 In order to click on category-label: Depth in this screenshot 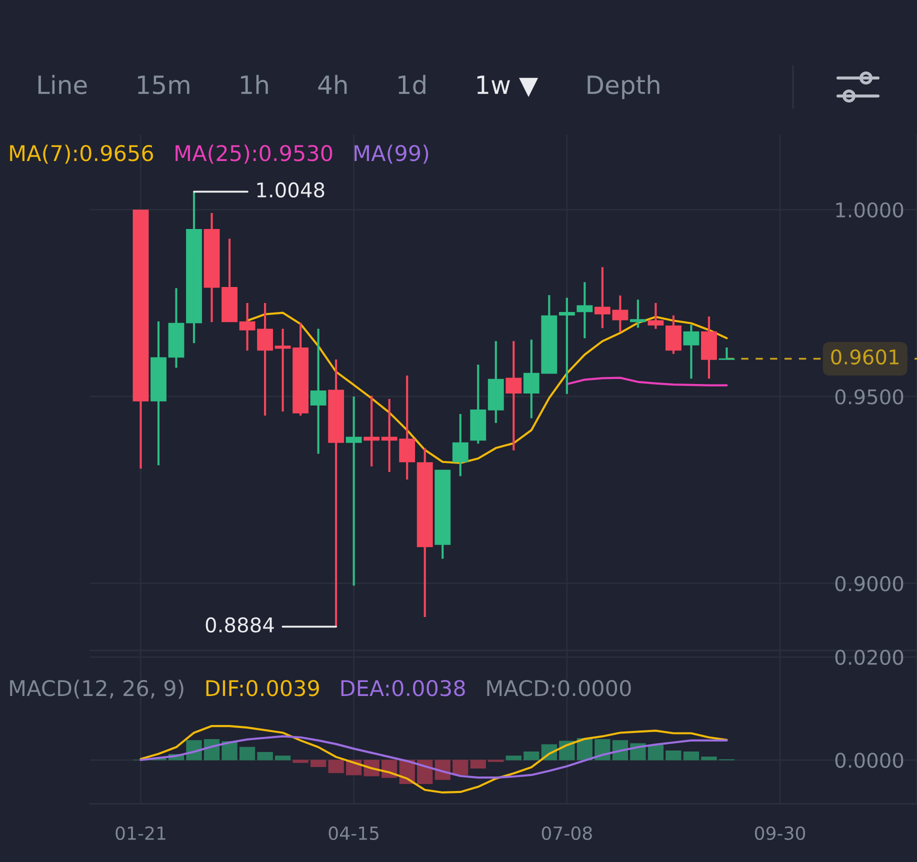, I will do `click(624, 87)`.